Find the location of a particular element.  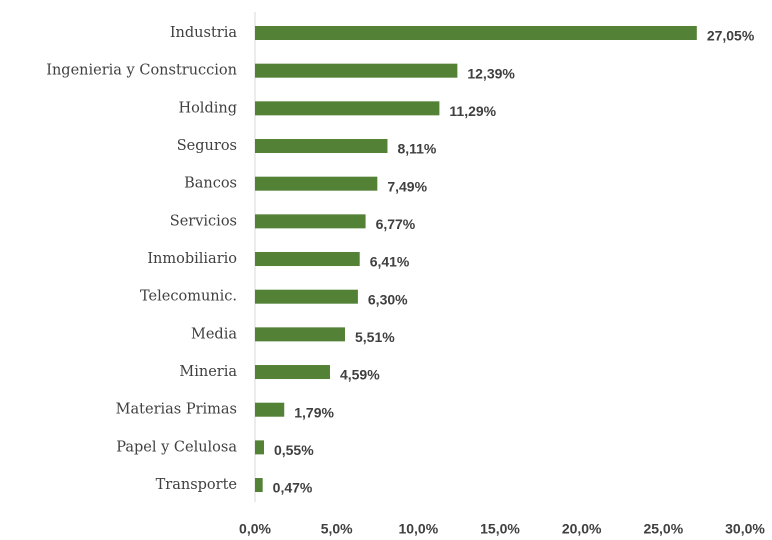

data-label: 1,79% is located at coordinates (314, 412).